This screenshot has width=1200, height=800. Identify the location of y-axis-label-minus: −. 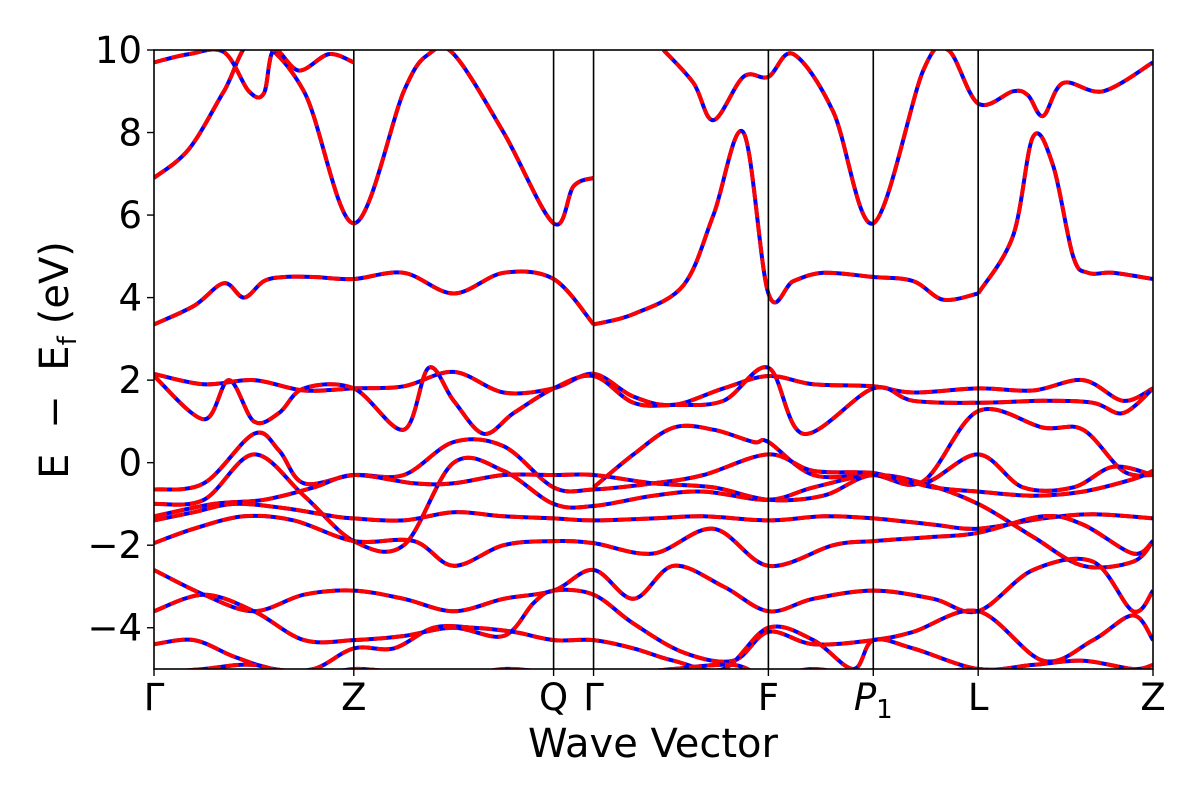
(55, 412).